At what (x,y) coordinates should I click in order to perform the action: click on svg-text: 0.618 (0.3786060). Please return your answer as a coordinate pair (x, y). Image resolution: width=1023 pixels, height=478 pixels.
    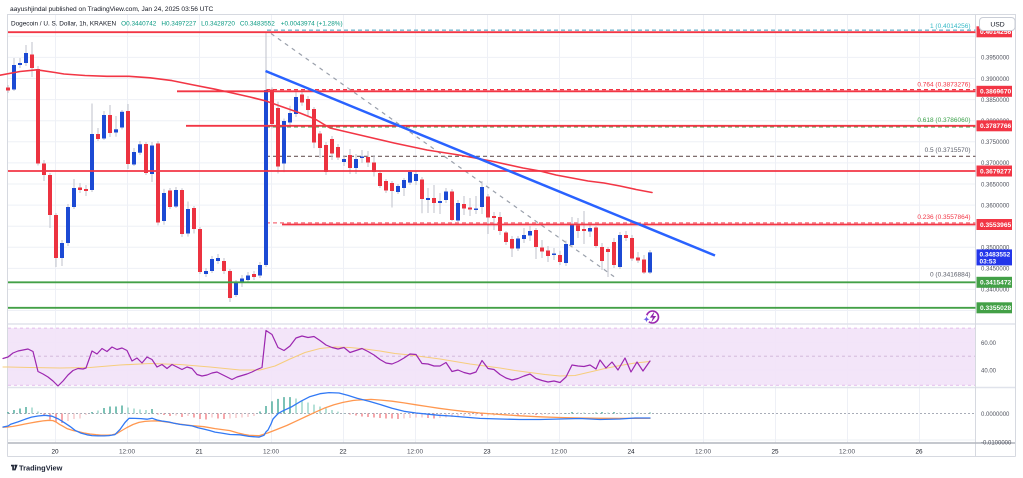
    Looking at the image, I should click on (943, 120).